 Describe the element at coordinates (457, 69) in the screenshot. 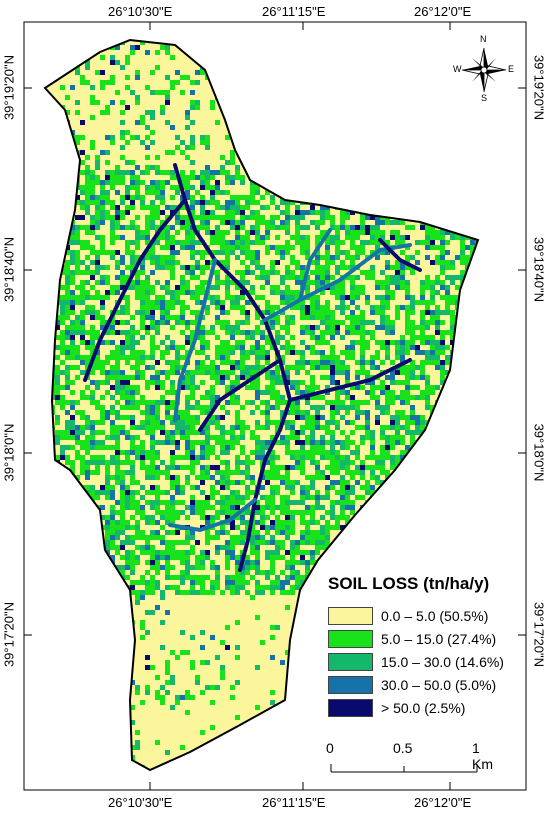

I see `north-arrow-w: W` at that location.